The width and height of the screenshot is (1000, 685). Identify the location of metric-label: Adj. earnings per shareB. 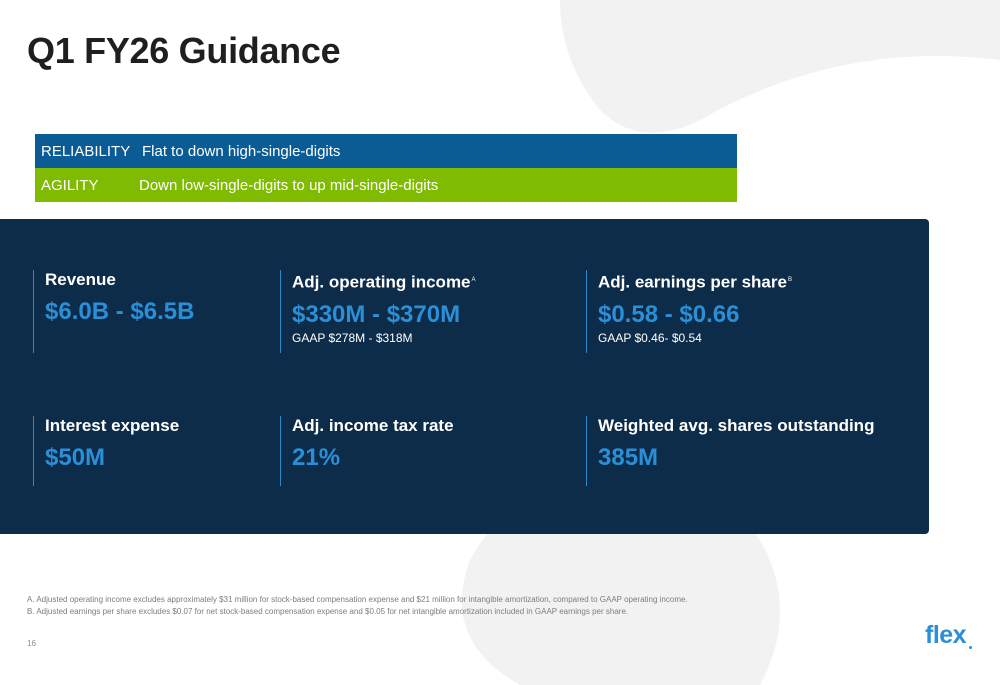
(695, 282).